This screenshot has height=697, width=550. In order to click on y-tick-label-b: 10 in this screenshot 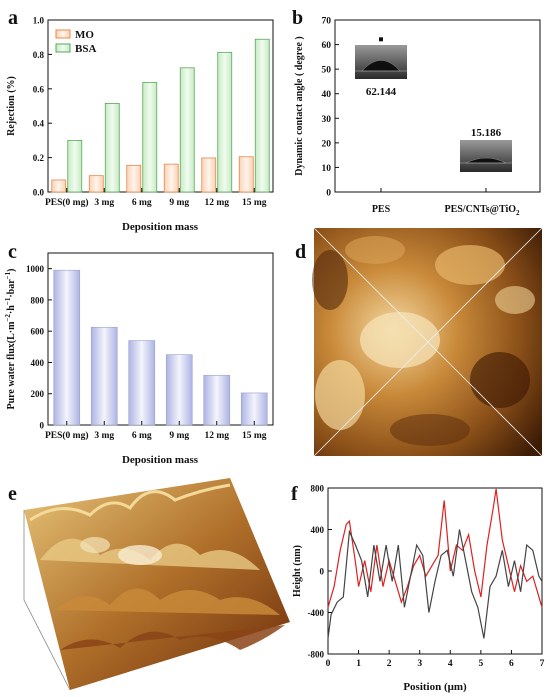, I will do `click(327, 169)`.